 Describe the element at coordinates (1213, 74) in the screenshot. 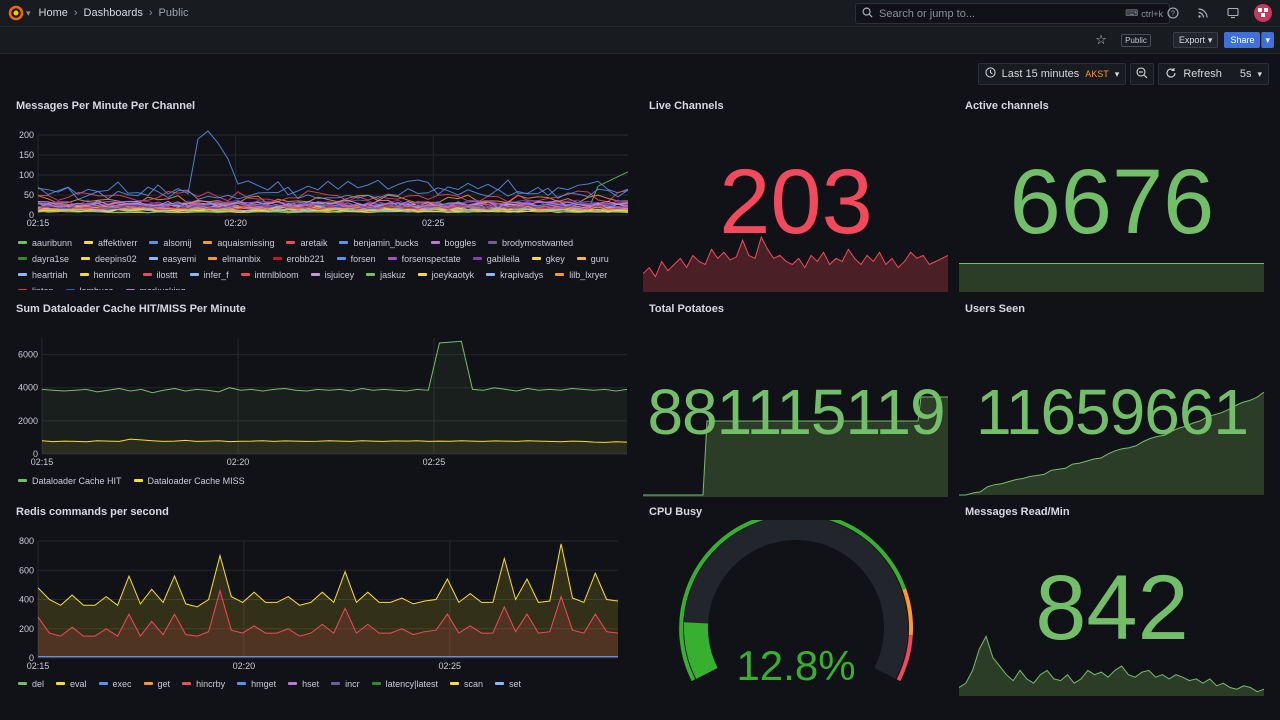

I see `refresh-button: Refresh 5s ▾` at that location.